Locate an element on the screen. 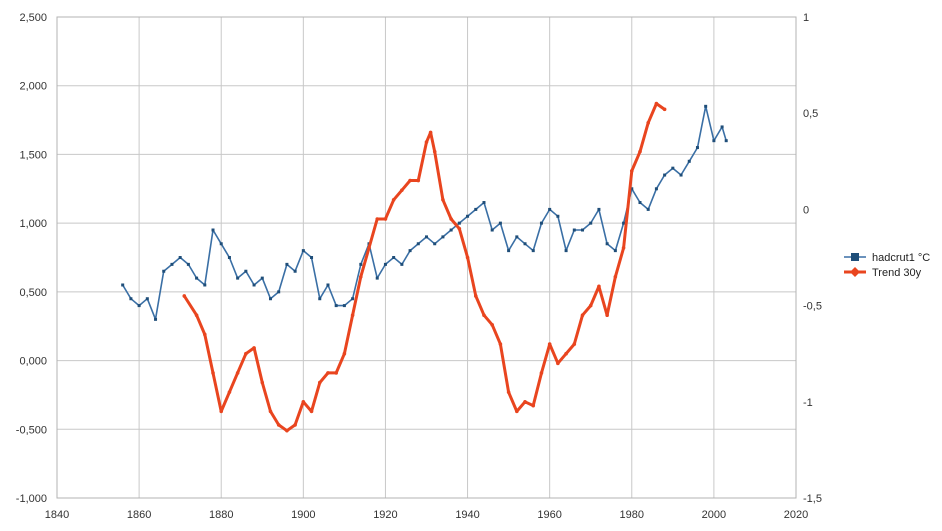  y-right-tick-label: 0 is located at coordinates (806, 210).